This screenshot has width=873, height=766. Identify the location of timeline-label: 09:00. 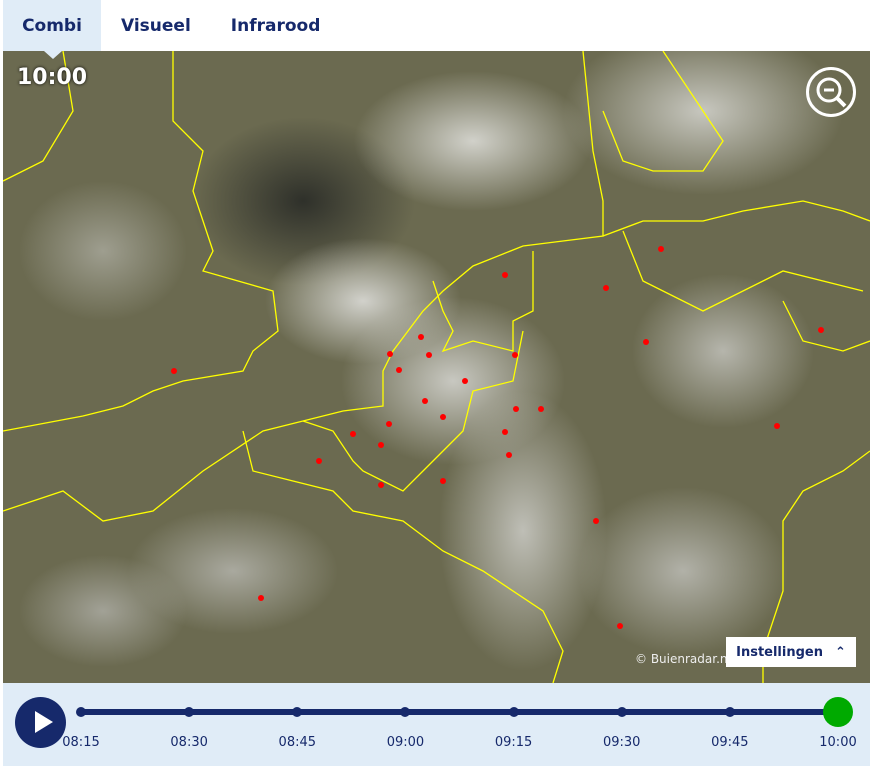
(405, 742).